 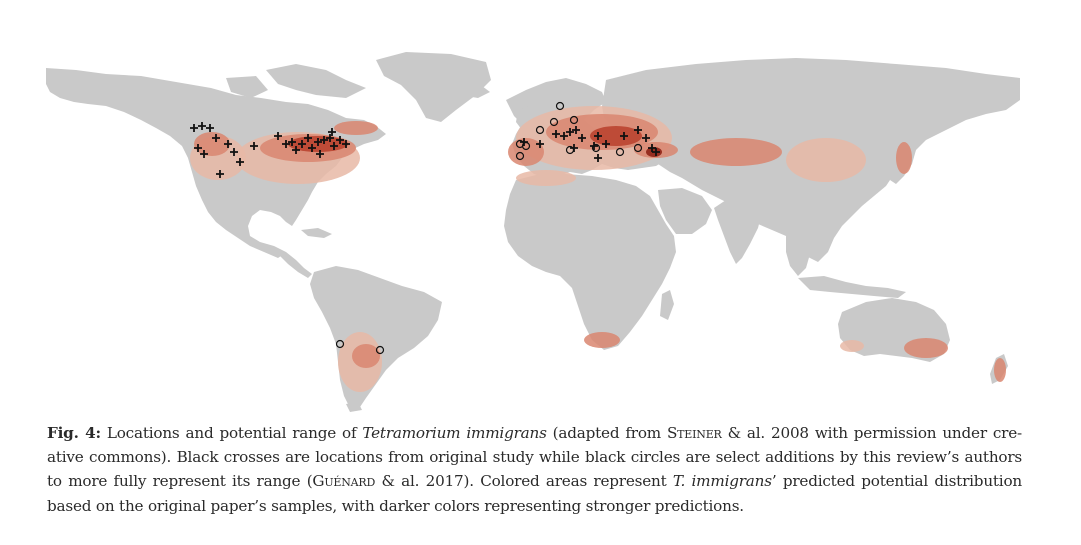 I want to click on range-china, so click(x=826, y=160).